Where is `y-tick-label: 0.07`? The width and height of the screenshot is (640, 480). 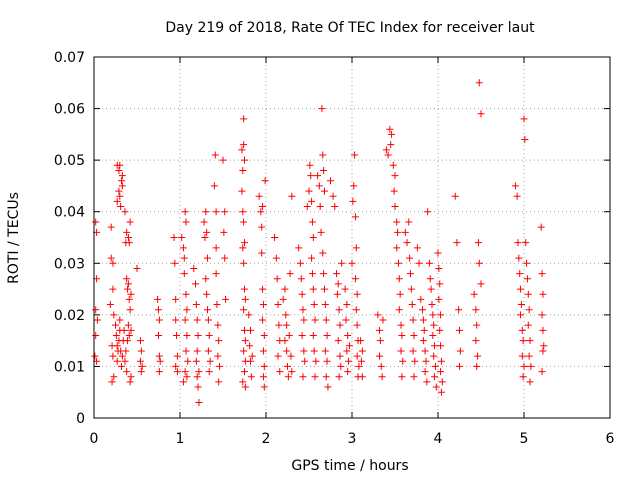
y-tick-label: 0.07 is located at coordinates (69, 58).